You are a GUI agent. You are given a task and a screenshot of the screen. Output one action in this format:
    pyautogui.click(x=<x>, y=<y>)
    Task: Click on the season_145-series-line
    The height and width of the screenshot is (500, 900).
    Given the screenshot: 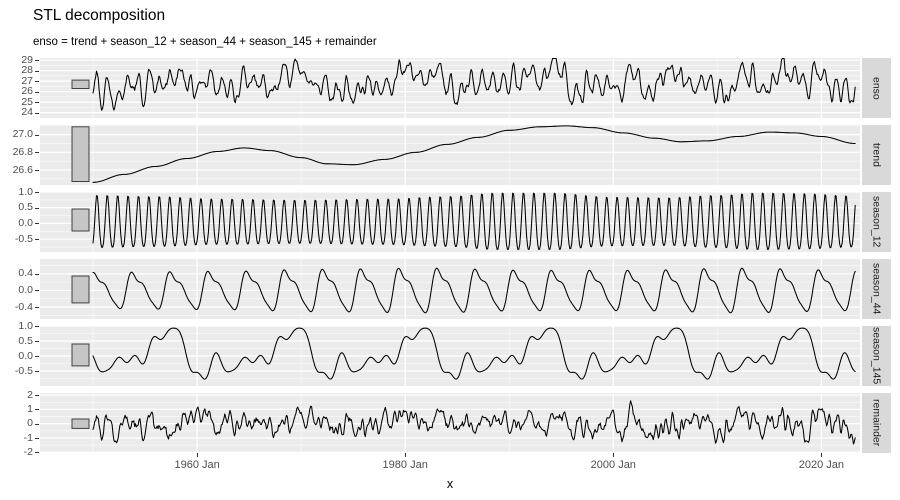 What is the action you would take?
    pyautogui.click(x=474, y=353)
    